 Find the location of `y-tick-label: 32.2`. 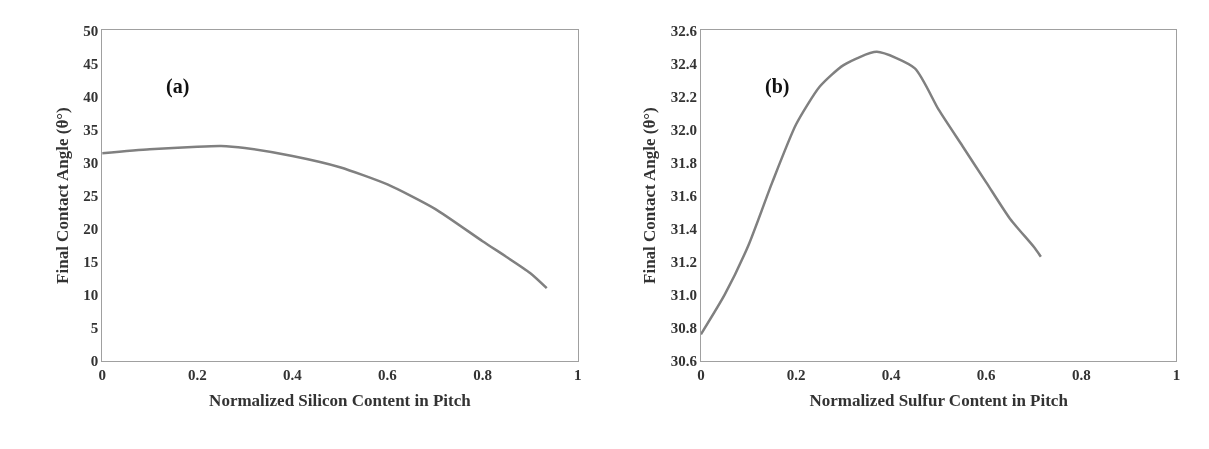

y-tick-label: 32.2 is located at coordinates (683, 96).